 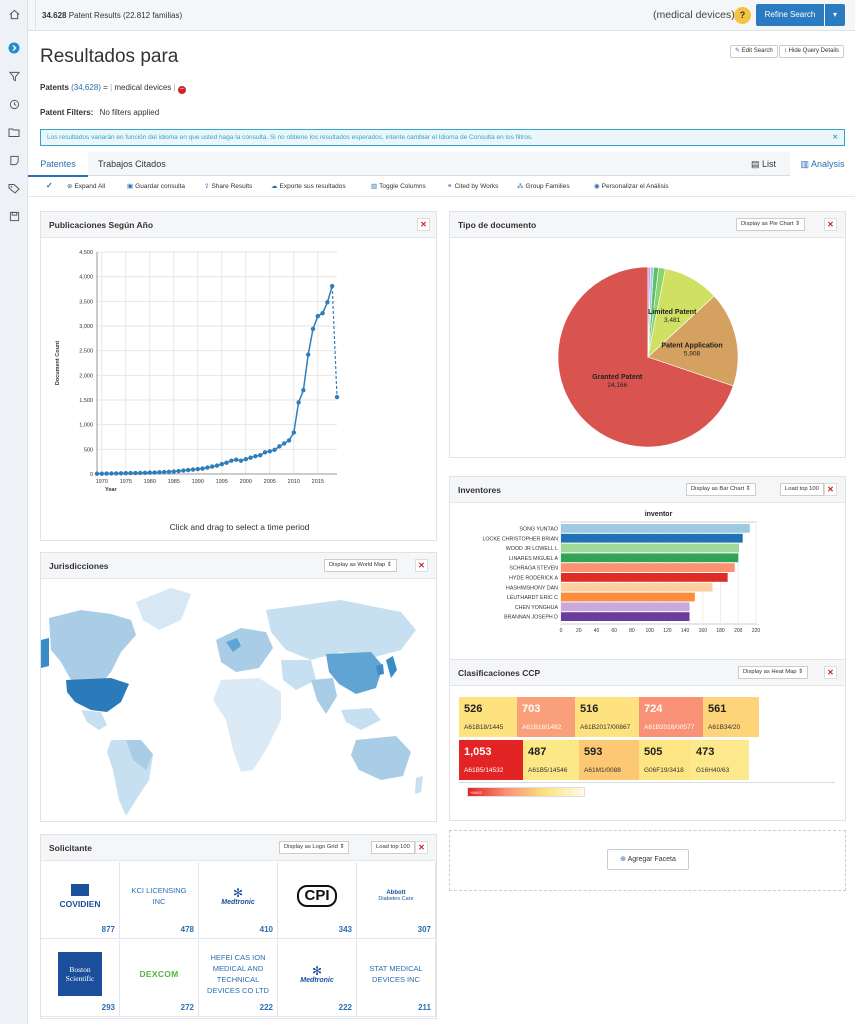 I want to click on expand-icon, so click(x=14, y=48).